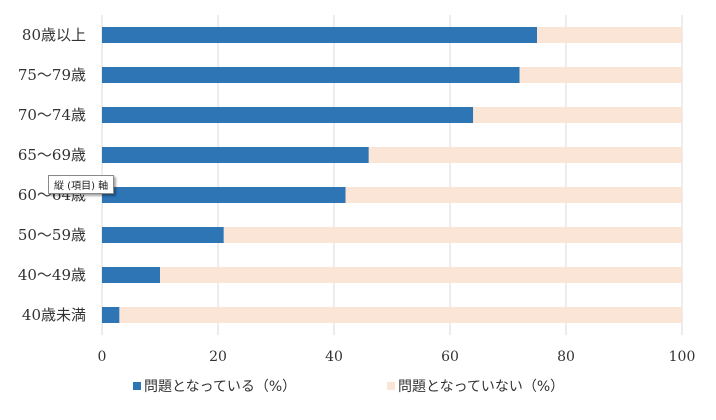  I want to click on axis-tooltip: 縦 (項目) 軸, so click(81, 184).